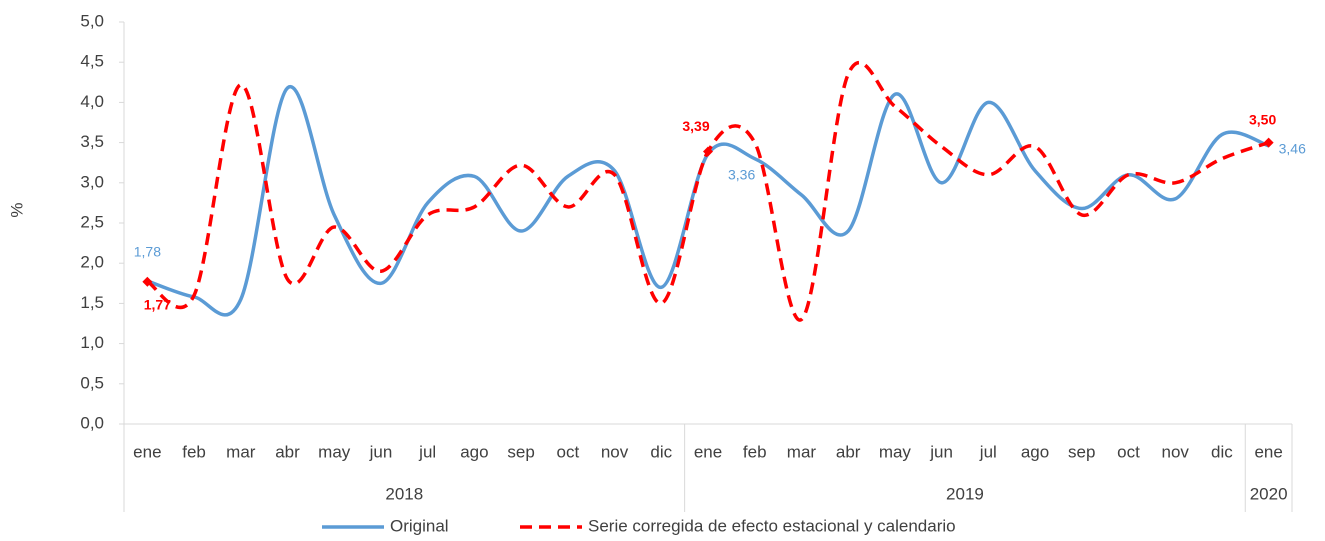 This screenshot has height=541, width=1325. What do you see at coordinates (157, 304) in the screenshot?
I see `value-label: 1,77` at bounding box center [157, 304].